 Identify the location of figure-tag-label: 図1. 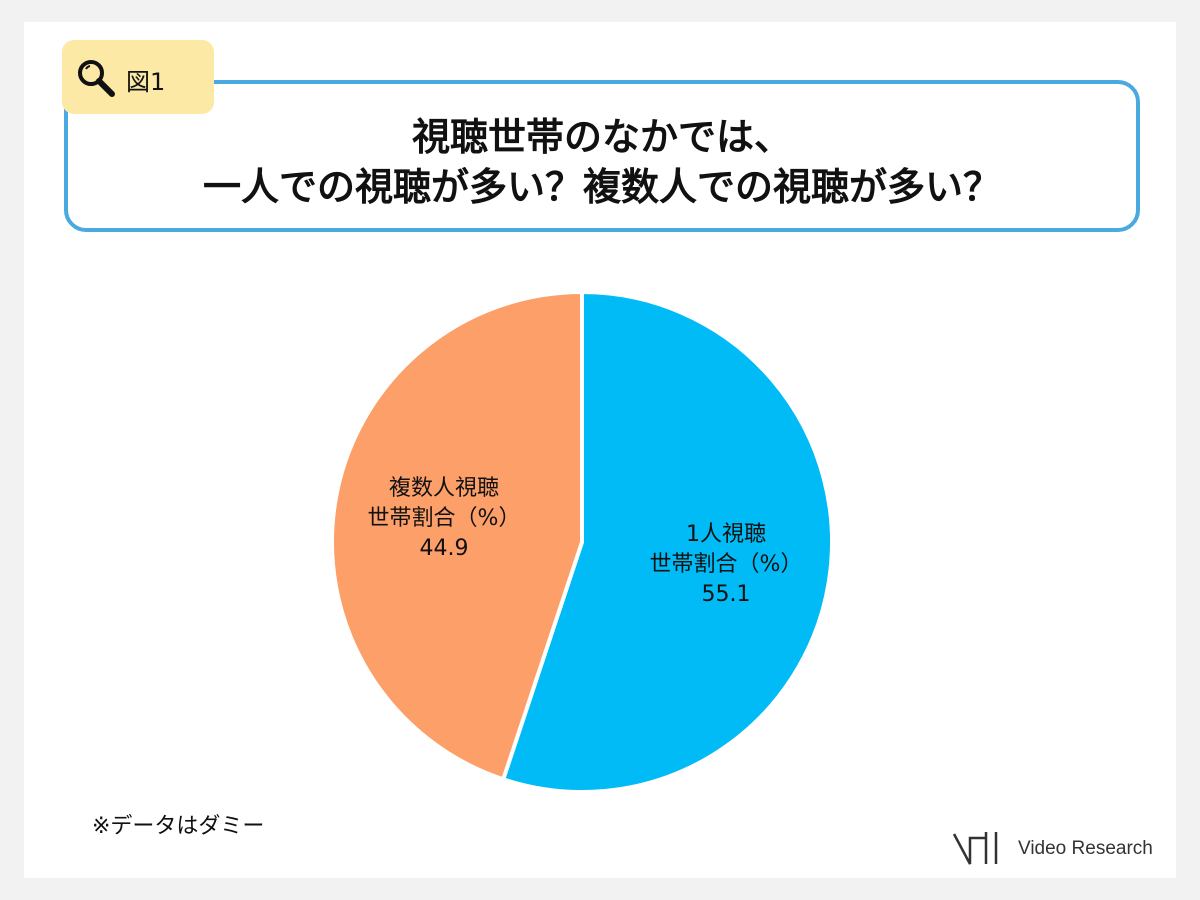
(146, 82).